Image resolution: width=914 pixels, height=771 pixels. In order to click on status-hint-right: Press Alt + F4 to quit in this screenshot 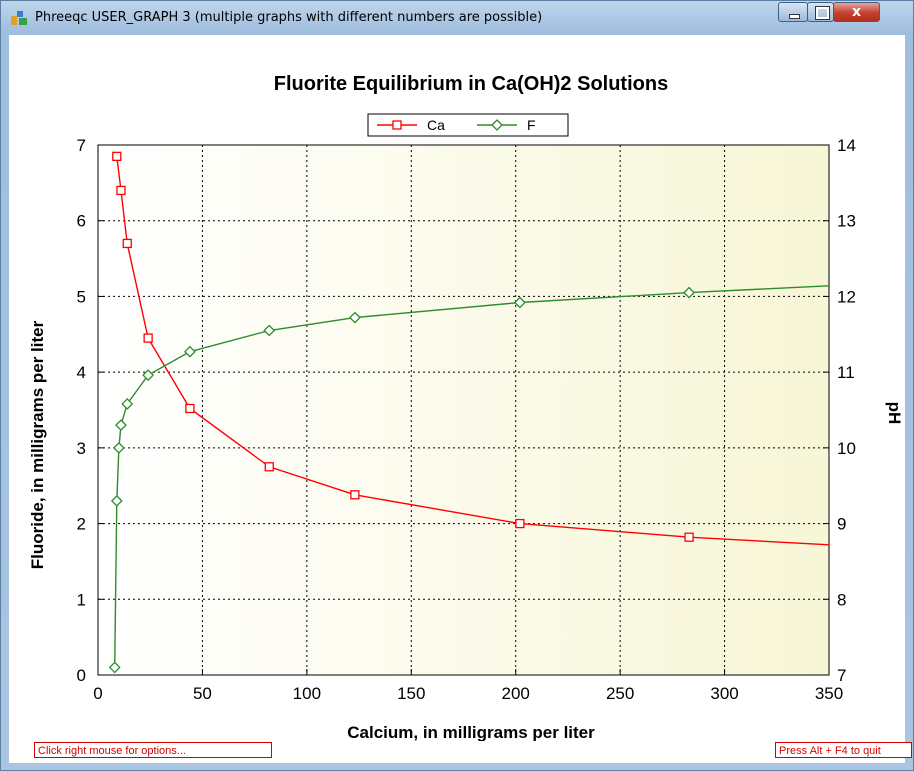, I will do `click(843, 750)`.